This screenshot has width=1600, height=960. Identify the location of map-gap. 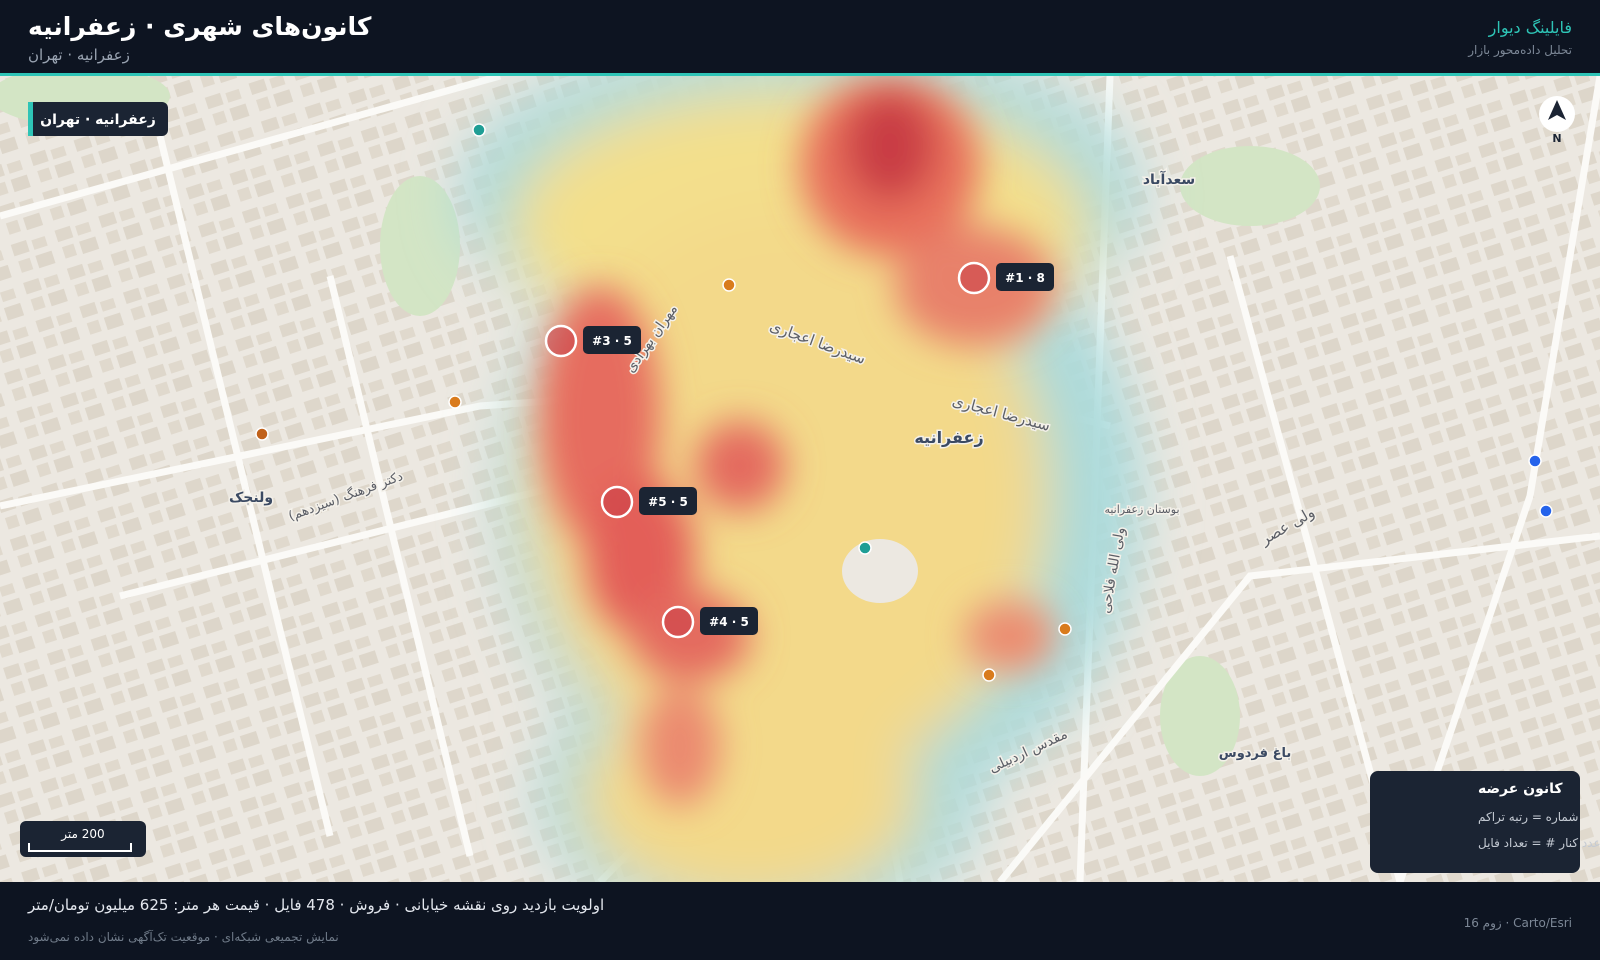
(880, 571).